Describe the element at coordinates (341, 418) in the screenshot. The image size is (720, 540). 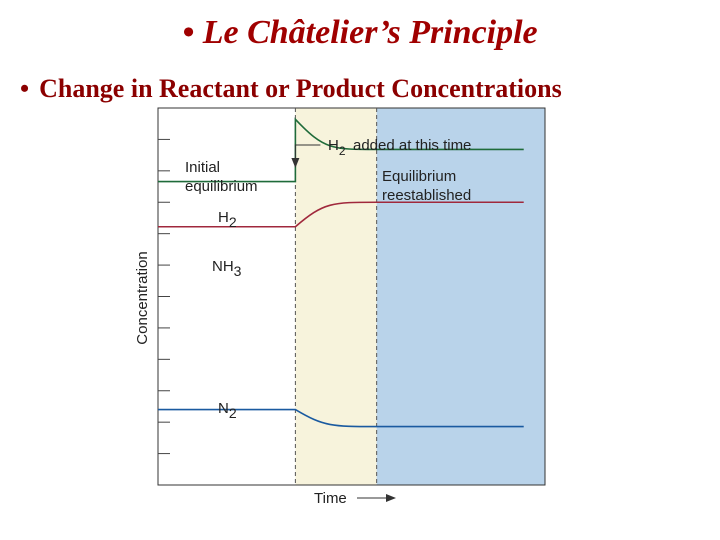
I see `series-line-n2` at that location.